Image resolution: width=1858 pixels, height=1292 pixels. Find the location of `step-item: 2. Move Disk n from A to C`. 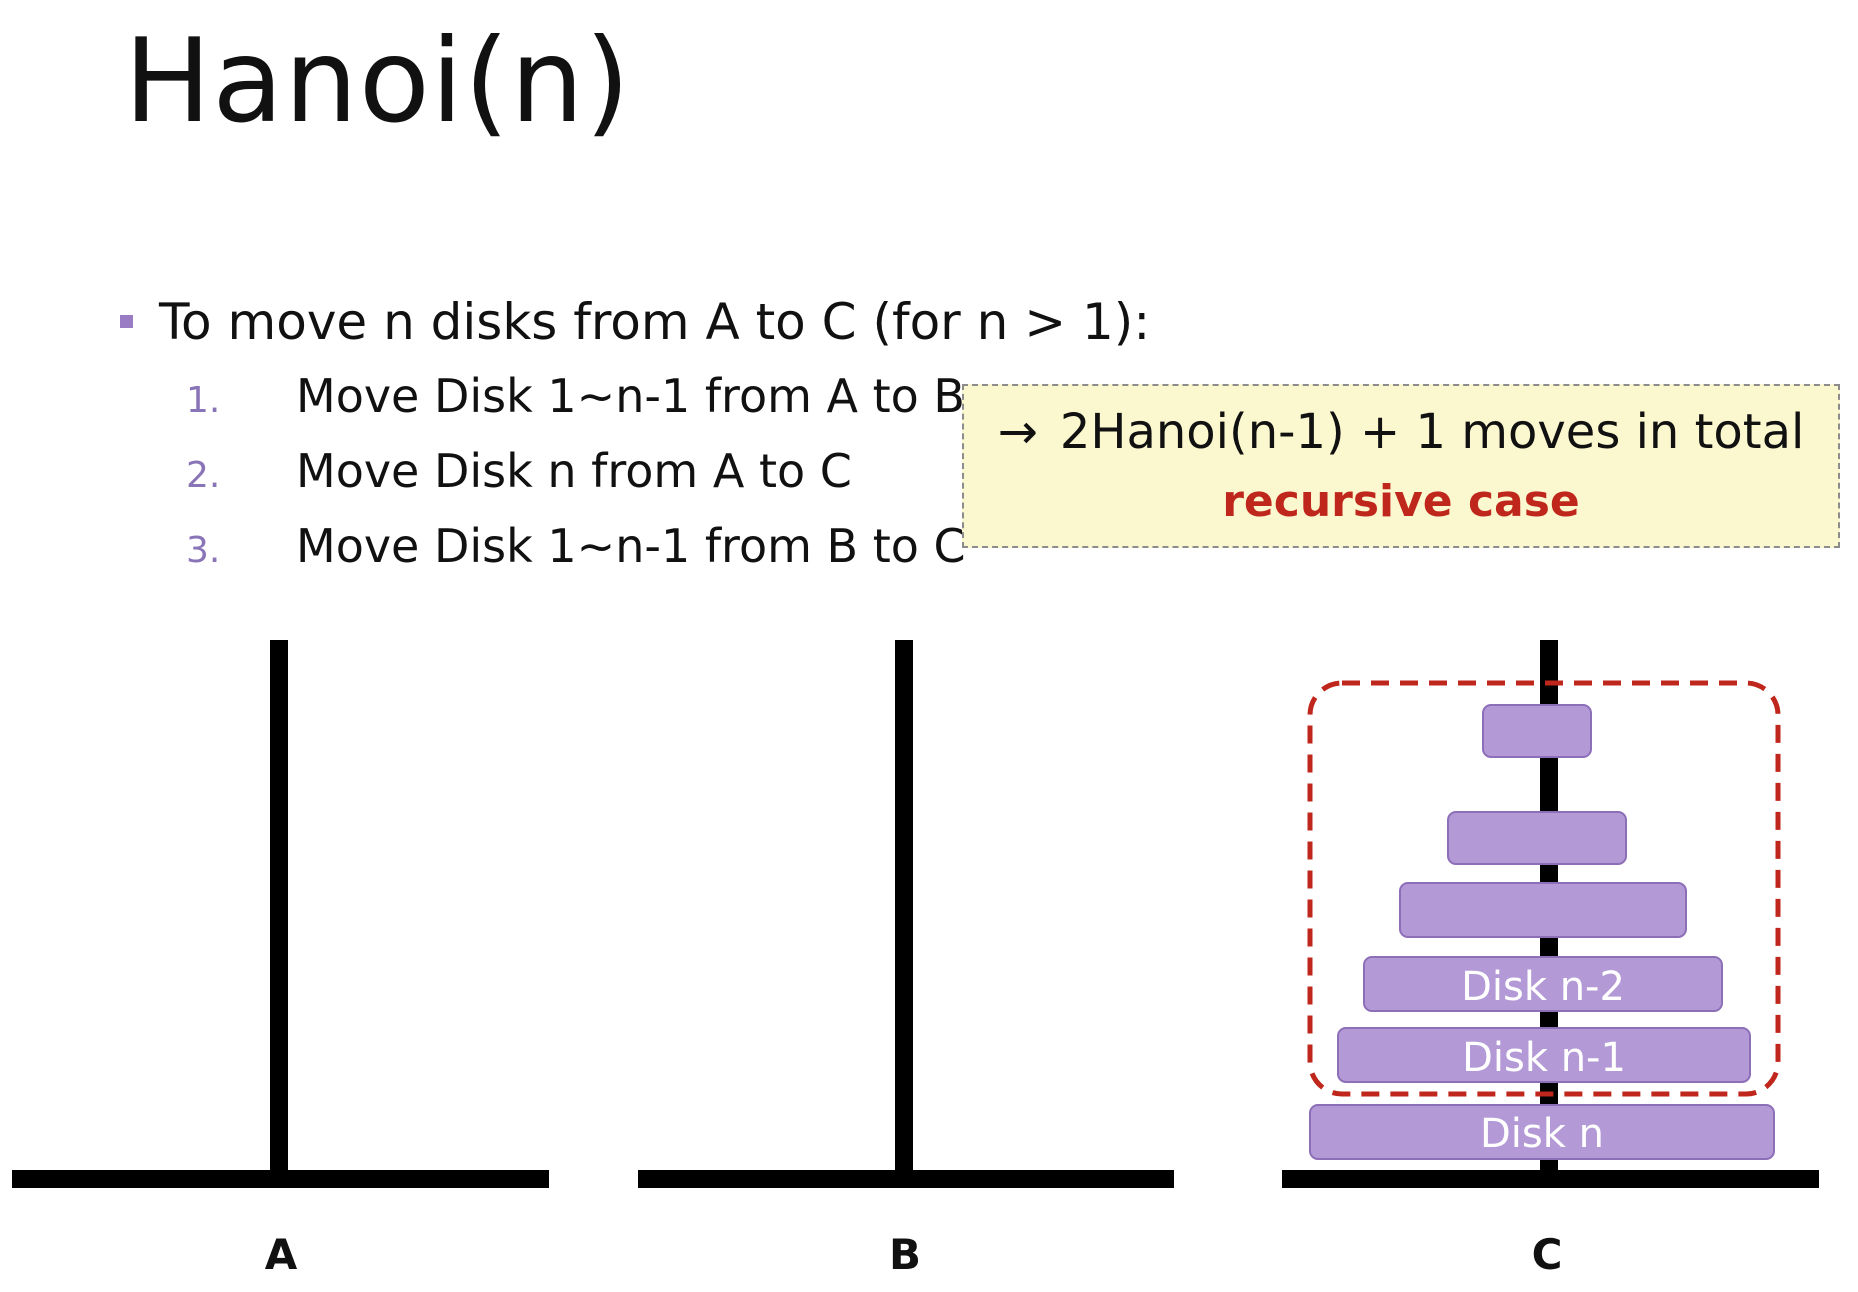

step-item: 2. Move Disk n from A to C is located at coordinates (576, 476).